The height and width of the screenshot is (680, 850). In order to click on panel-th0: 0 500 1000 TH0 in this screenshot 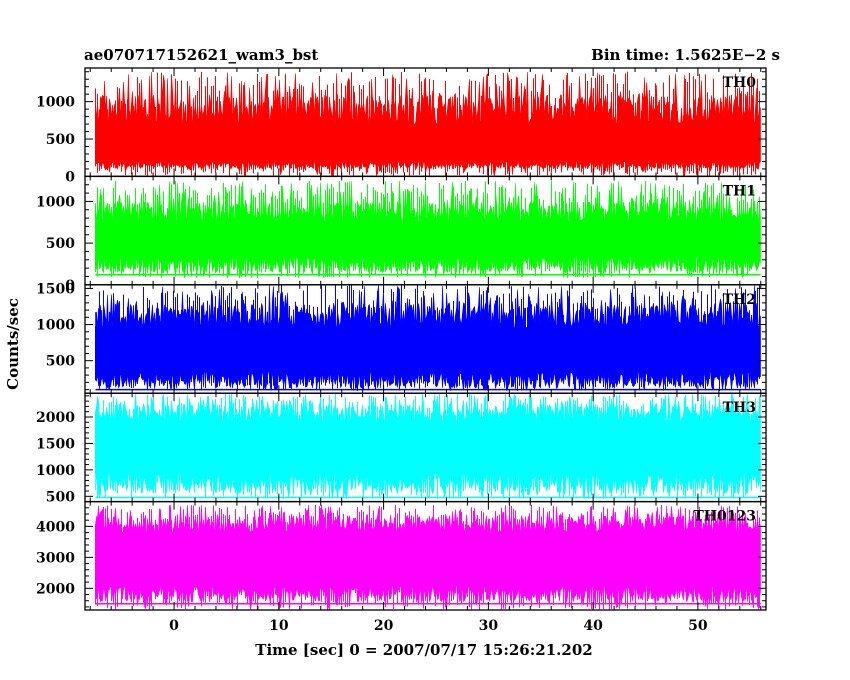, I will do `click(401, 126)`.